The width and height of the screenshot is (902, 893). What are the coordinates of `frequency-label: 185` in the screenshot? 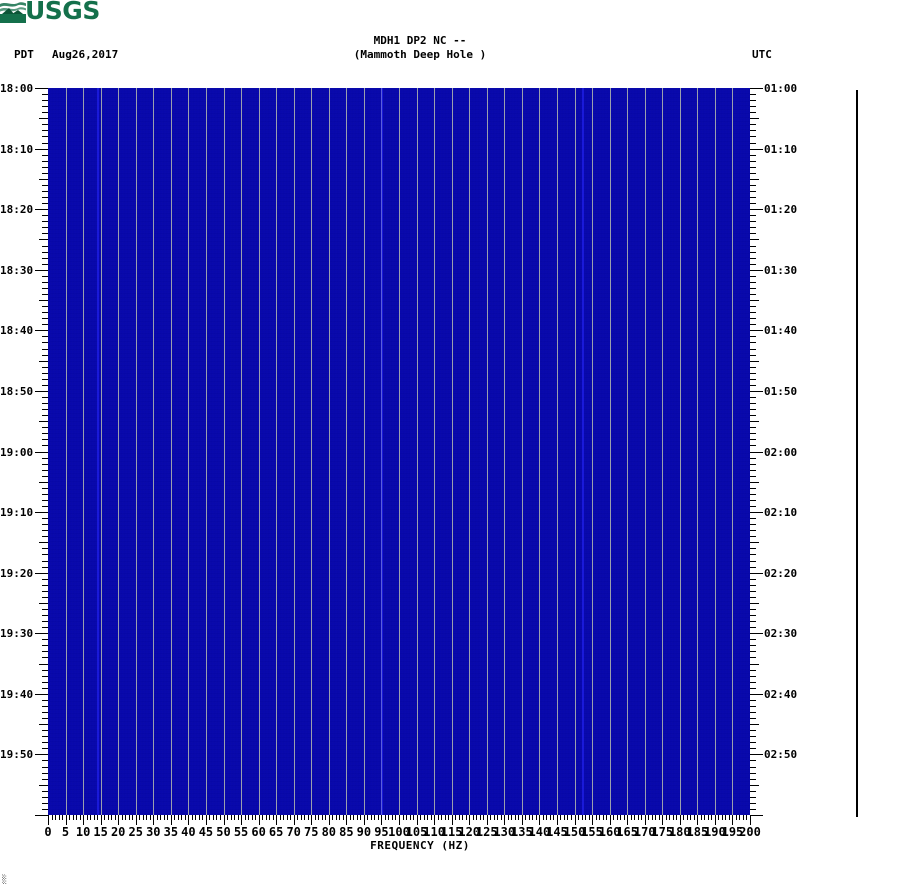 It's located at (697, 832).